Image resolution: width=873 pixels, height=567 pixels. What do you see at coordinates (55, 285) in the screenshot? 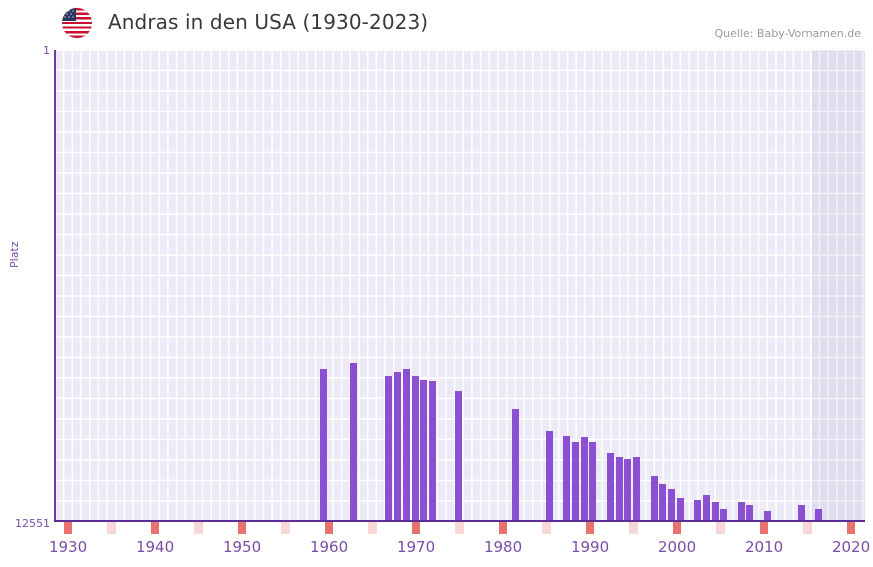
I see `y-axis-line` at bounding box center [55, 285].